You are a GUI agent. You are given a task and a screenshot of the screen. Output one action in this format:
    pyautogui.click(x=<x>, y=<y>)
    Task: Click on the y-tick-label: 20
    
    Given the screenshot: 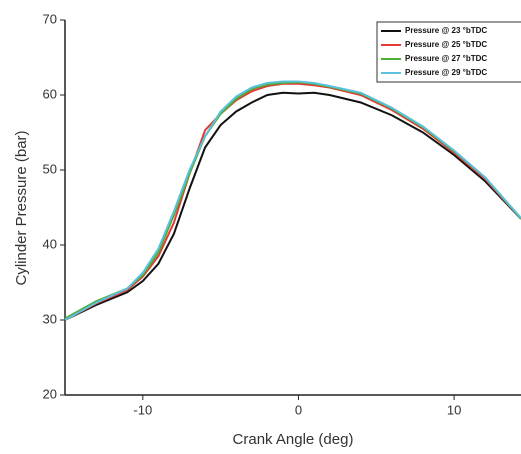 What is the action you would take?
    pyautogui.click(x=50, y=393)
    